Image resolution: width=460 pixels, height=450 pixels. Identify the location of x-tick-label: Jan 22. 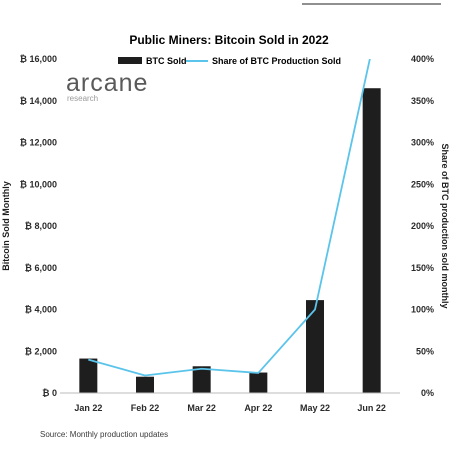
(88, 408).